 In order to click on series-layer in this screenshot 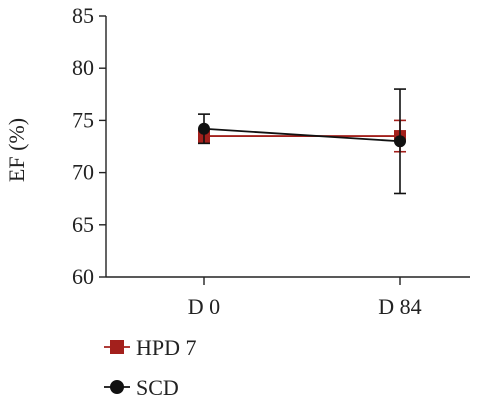, I will do `click(302, 141)`.